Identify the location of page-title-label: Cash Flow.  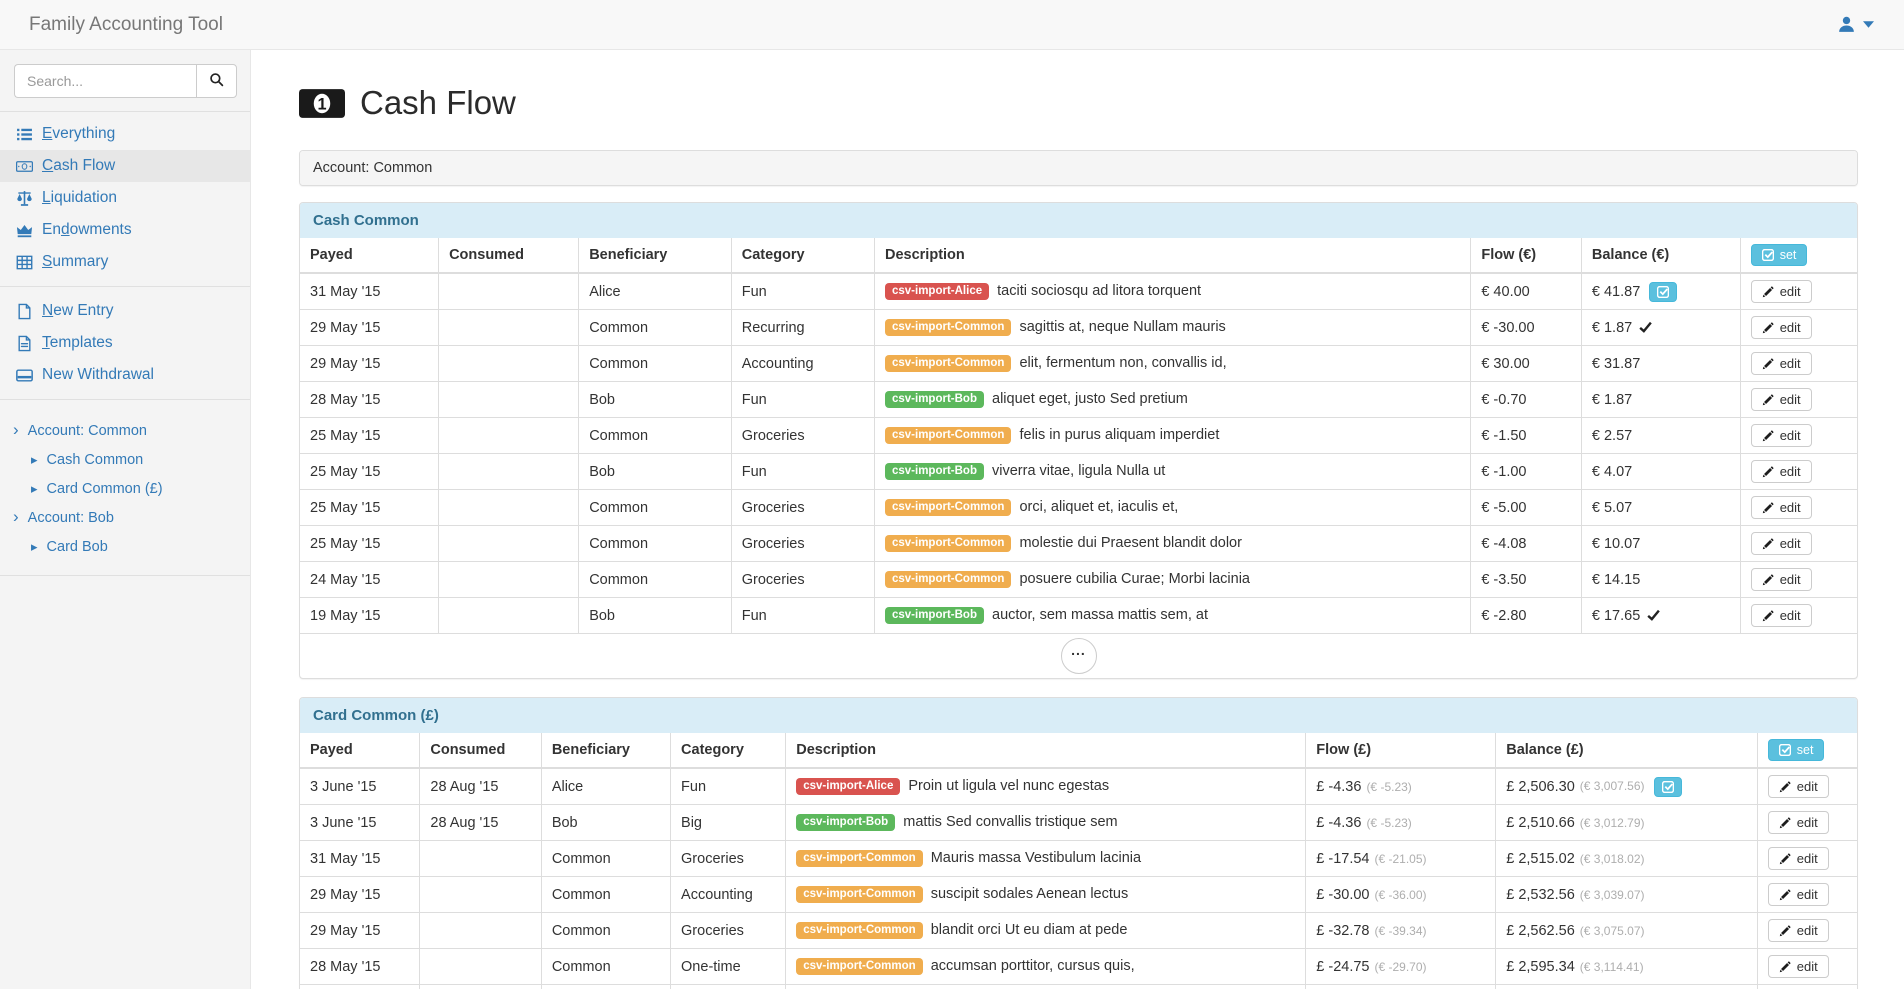
(438, 102).